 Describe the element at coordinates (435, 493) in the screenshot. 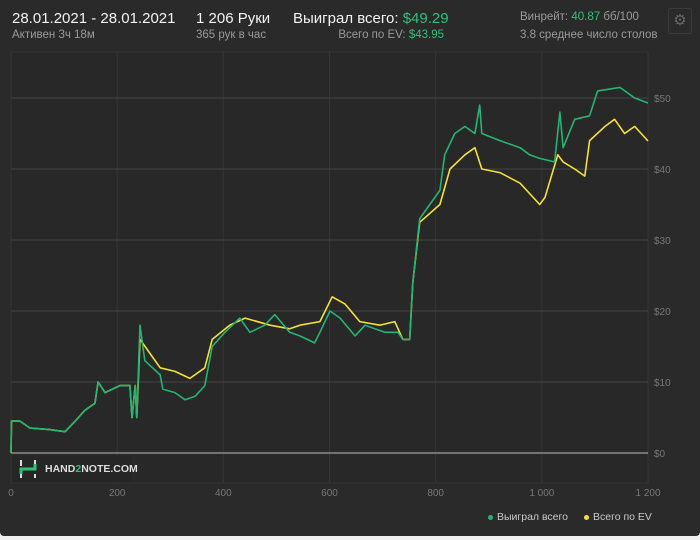

I see `x-tick-label: 800` at that location.